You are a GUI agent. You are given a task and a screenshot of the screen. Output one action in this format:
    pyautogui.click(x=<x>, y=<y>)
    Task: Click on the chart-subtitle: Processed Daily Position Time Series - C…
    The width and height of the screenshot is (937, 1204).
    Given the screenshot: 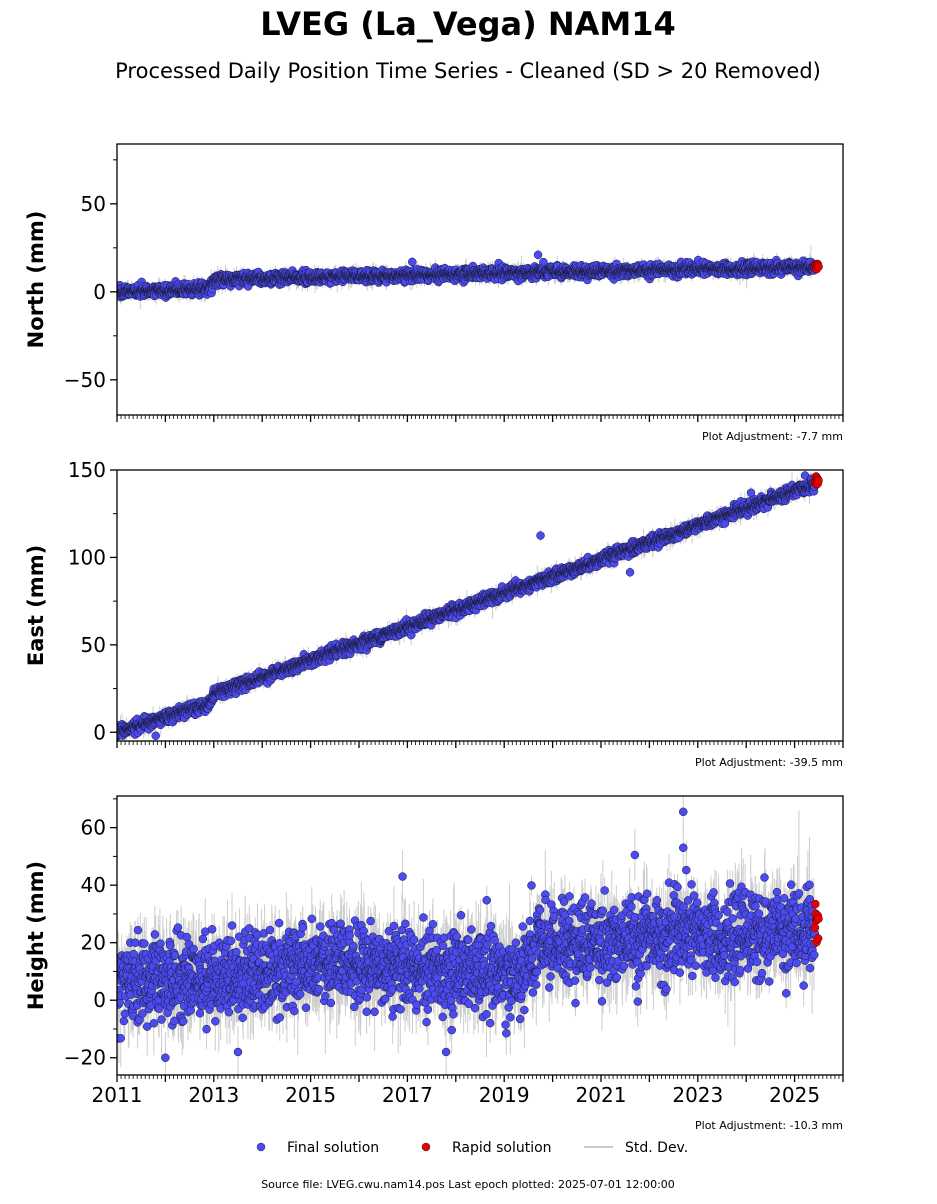 What is the action you would take?
    pyautogui.click(x=468, y=71)
    